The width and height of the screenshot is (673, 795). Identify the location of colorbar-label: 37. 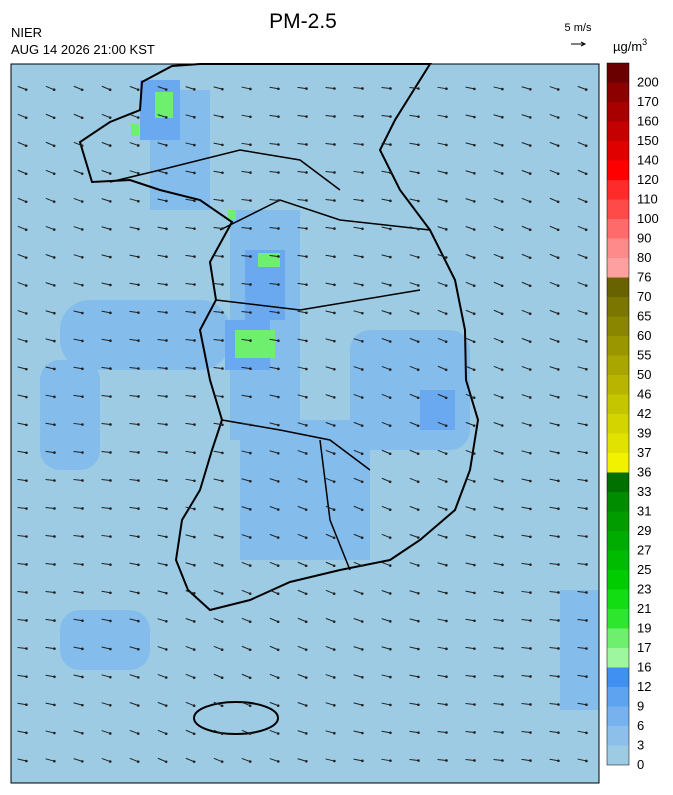
(644, 452).